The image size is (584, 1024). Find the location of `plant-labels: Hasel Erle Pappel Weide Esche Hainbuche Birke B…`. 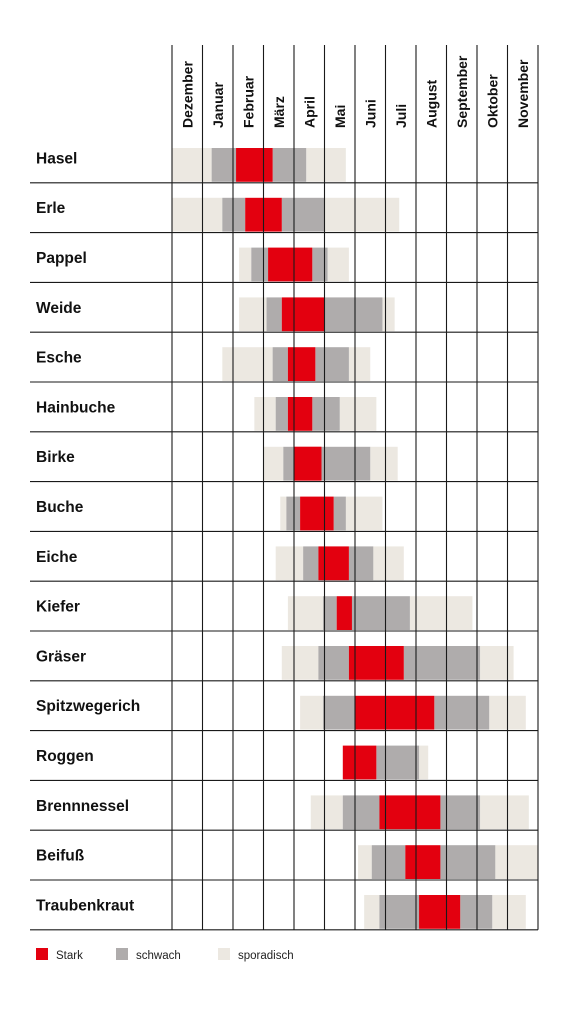

plant-labels: Hasel Erle Pappel Weide Esche Hainbuche Birke B… is located at coordinates (88, 532).